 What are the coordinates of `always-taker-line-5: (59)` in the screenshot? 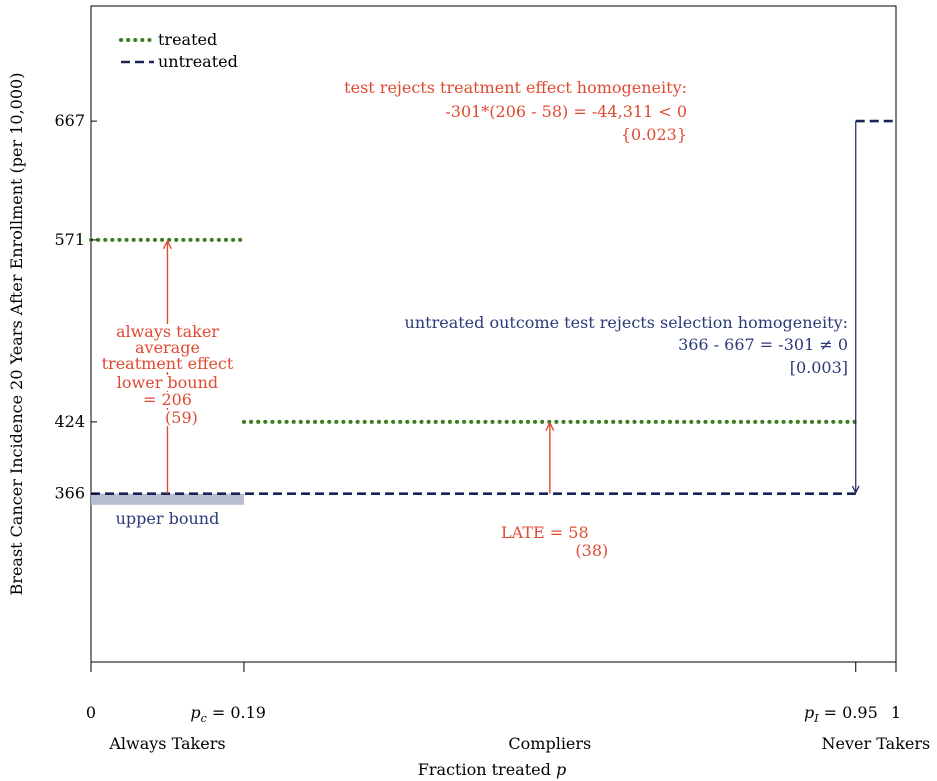 It's located at (181, 417).